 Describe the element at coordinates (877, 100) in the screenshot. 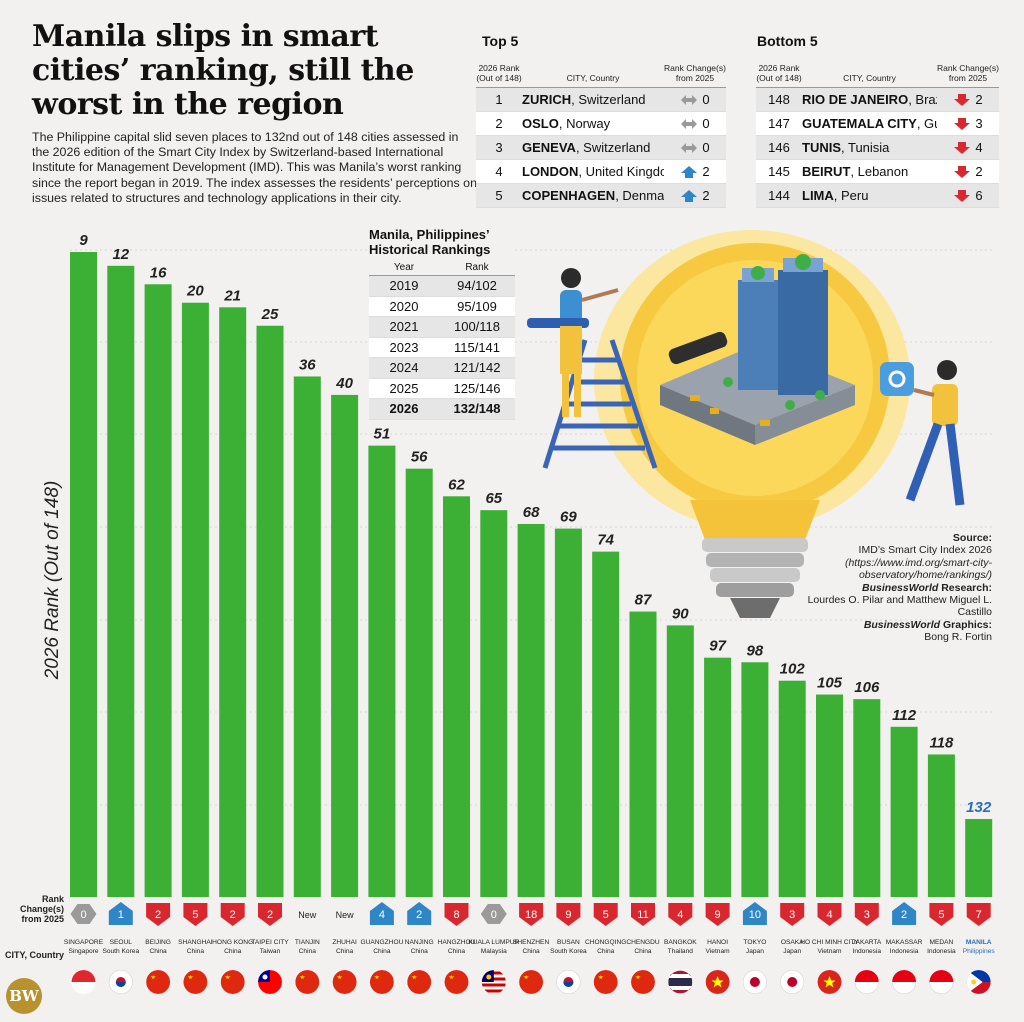

I see `bottom5-row: 148 RIO DE JANEIRO, Brazil2` at that location.